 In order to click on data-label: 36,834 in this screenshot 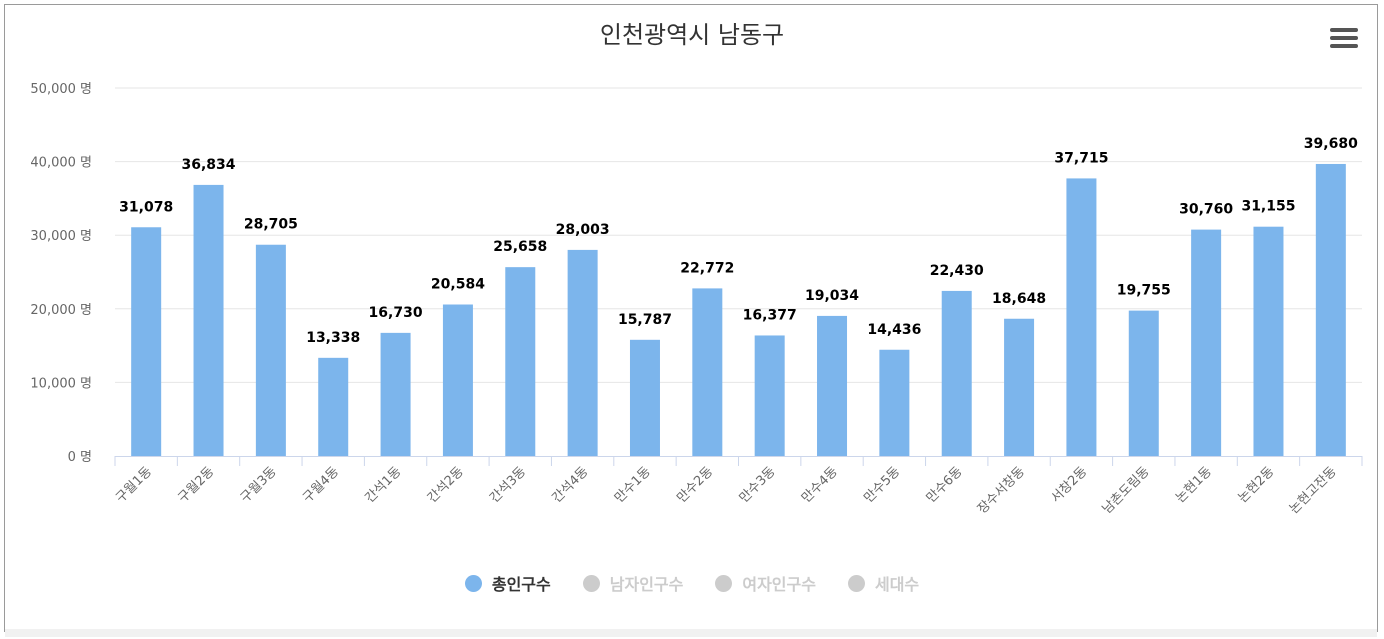, I will do `click(209, 165)`.